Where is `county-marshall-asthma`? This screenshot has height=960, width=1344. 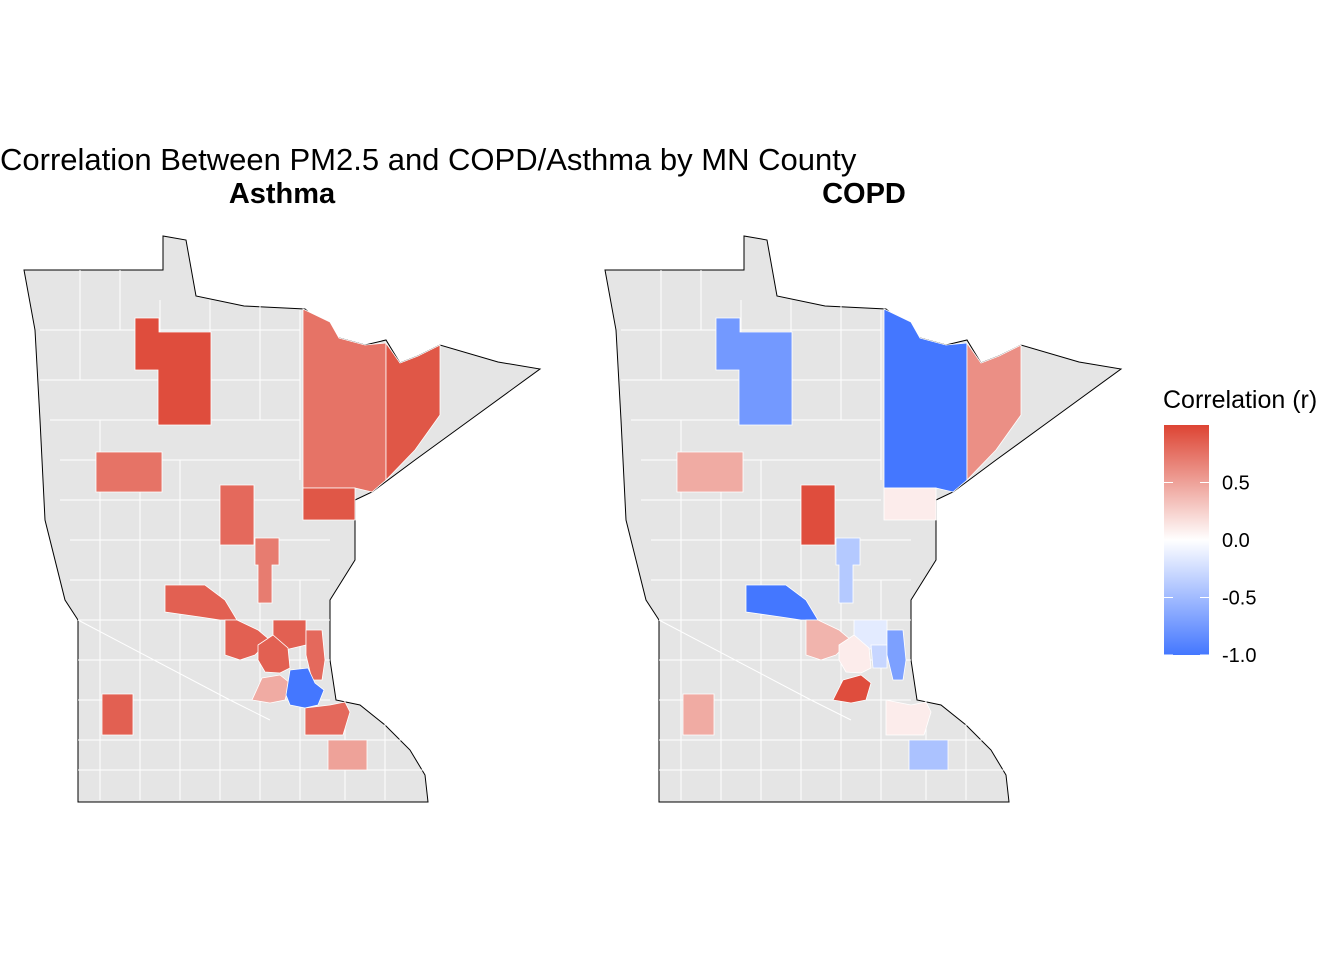 county-marshall-asthma is located at coordinates (173, 371).